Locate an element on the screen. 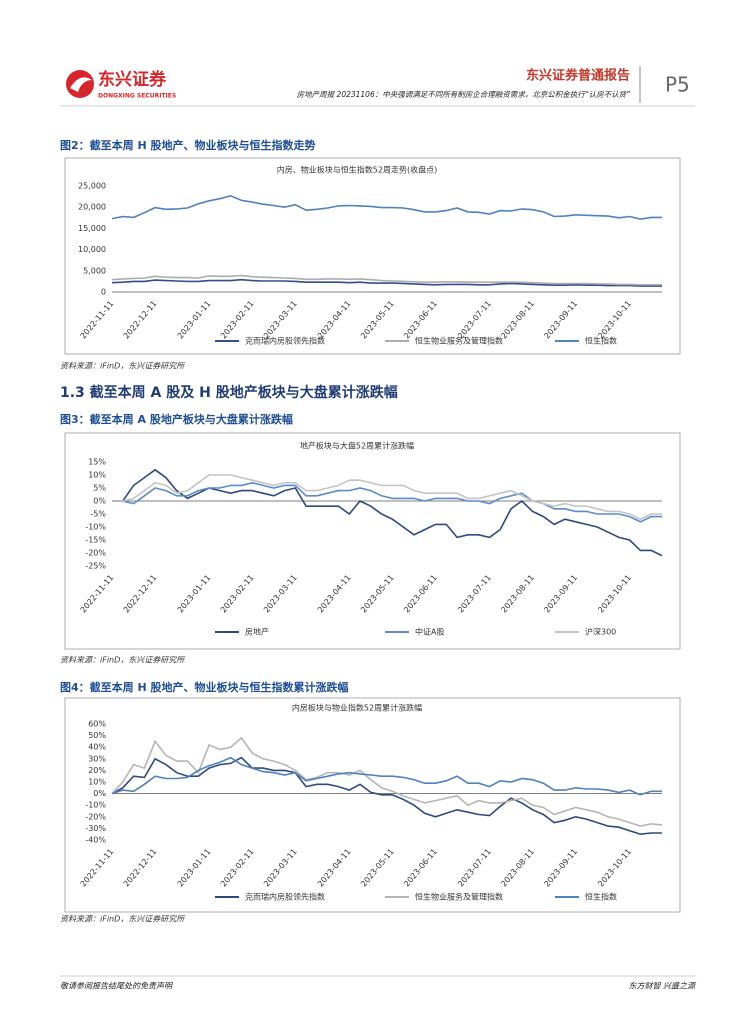 The width and height of the screenshot is (755, 1024). y-tick-label: -25% is located at coordinates (95, 566).